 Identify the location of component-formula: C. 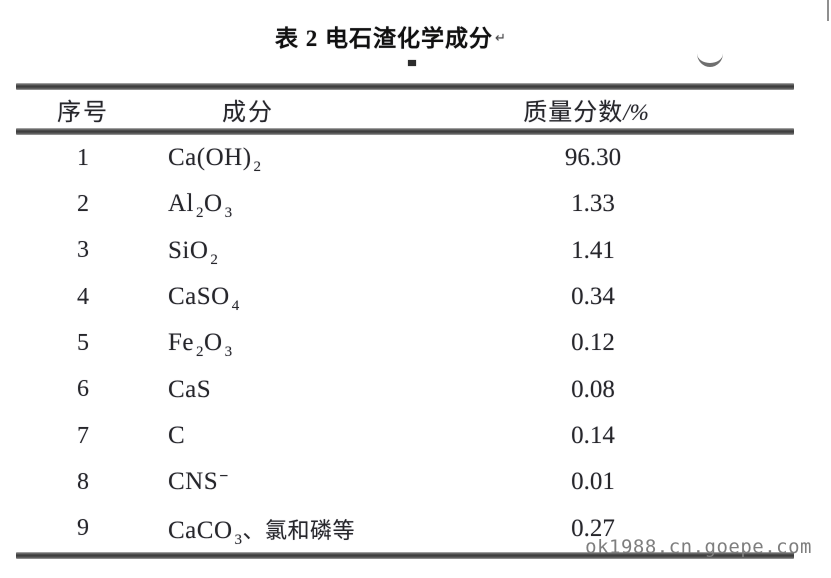
(177, 436).